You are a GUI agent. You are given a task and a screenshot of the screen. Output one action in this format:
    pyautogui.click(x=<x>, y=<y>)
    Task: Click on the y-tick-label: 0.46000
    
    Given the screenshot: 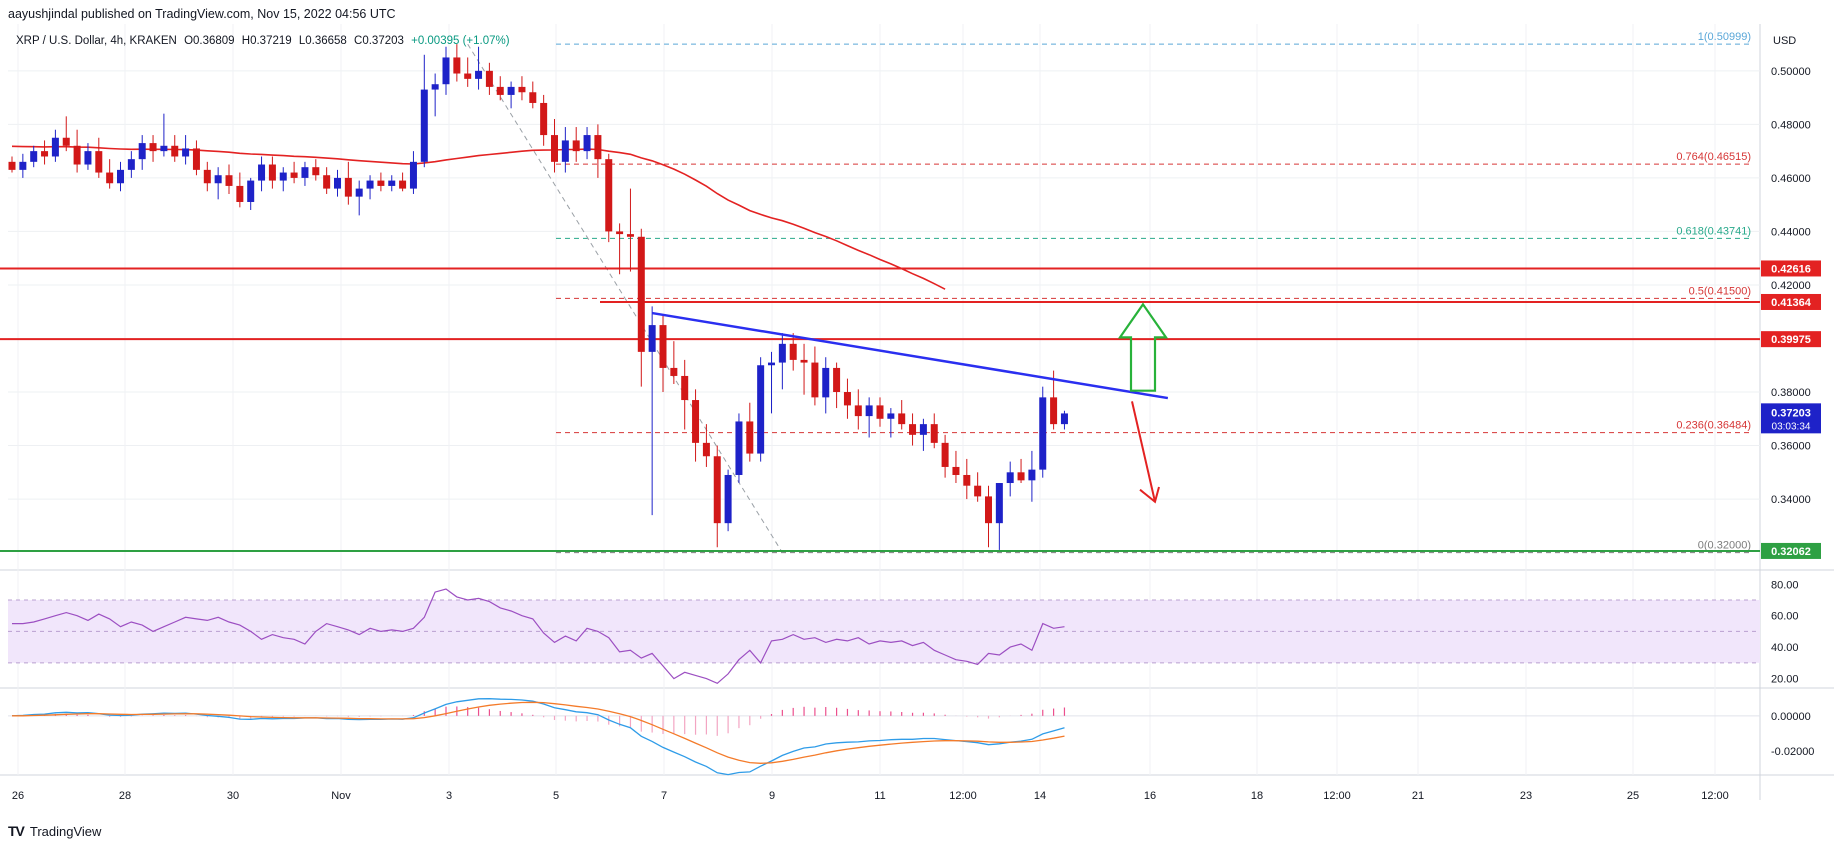 What is the action you would take?
    pyautogui.click(x=1791, y=179)
    